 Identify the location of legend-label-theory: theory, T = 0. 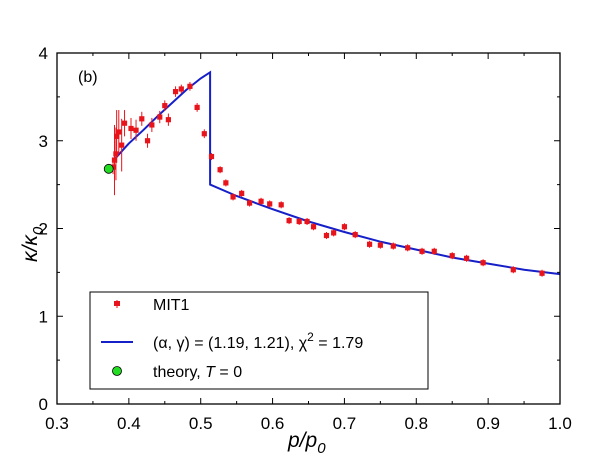
(197, 372).